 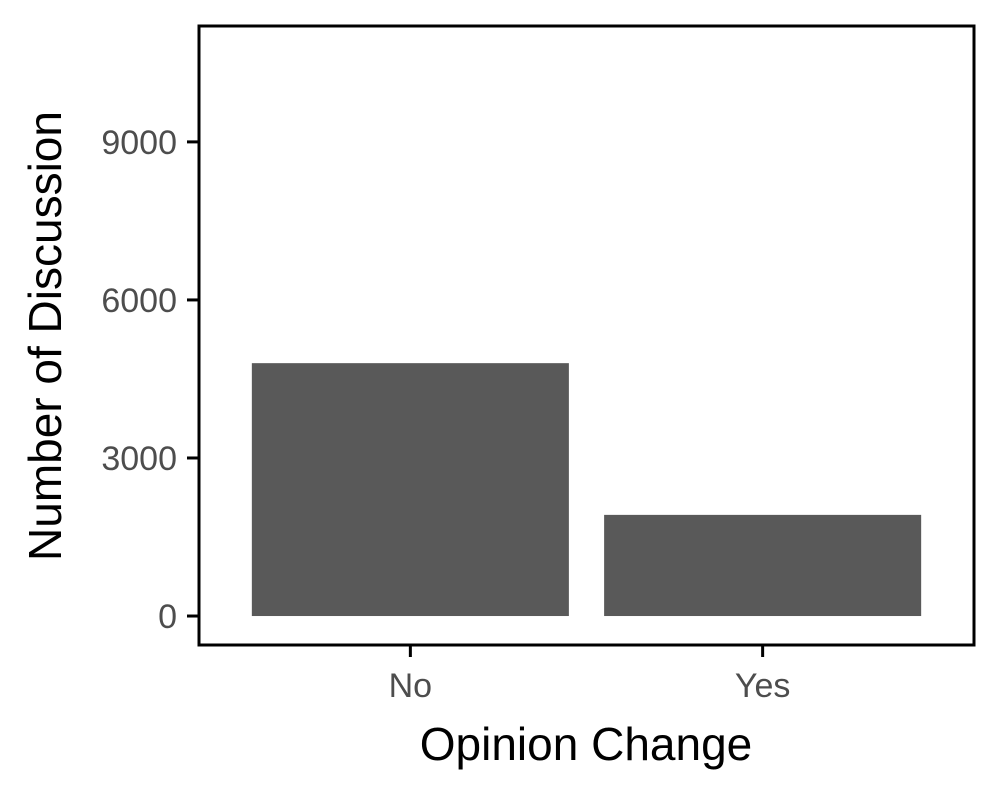 I want to click on x-axis-title: Opinion Change, so click(x=586, y=744).